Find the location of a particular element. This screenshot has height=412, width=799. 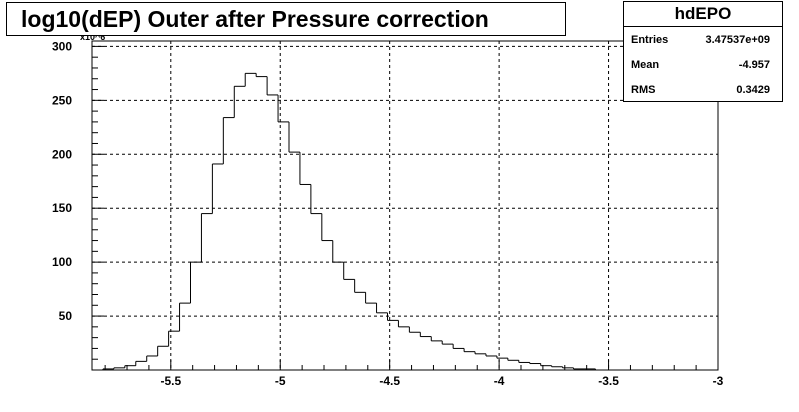

y-tick-label: 250 is located at coordinates (62, 100).